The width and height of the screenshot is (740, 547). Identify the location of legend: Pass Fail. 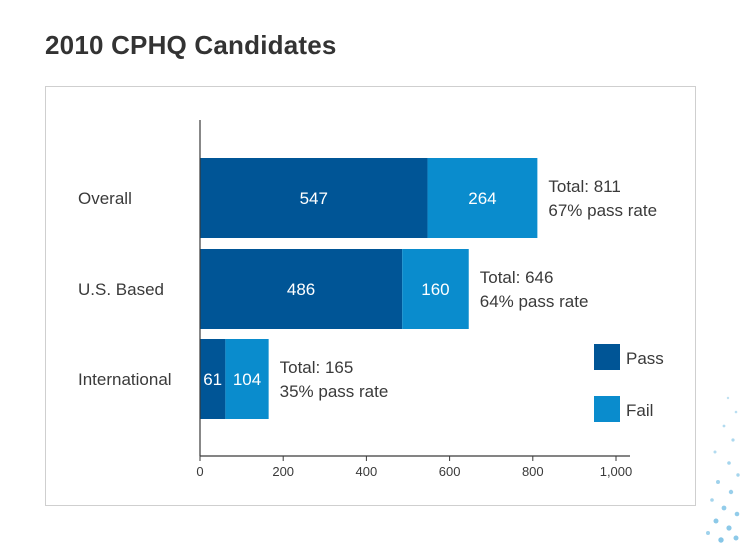
(629, 383).